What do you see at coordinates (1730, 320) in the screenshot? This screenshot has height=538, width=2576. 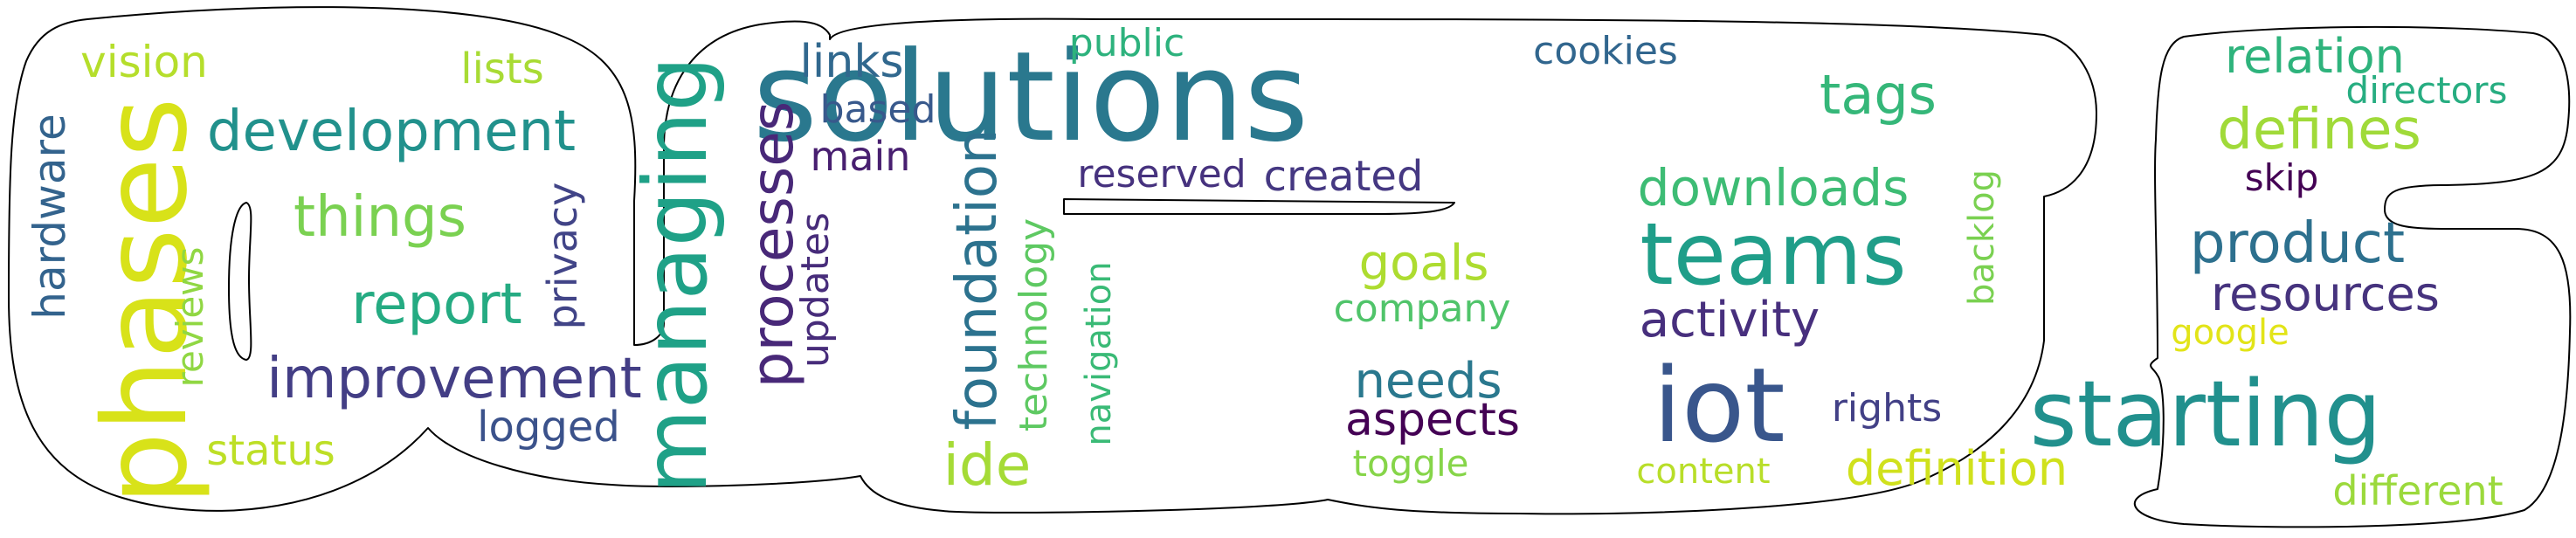 I see `word-activity: activity` at bounding box center [1730, 320].